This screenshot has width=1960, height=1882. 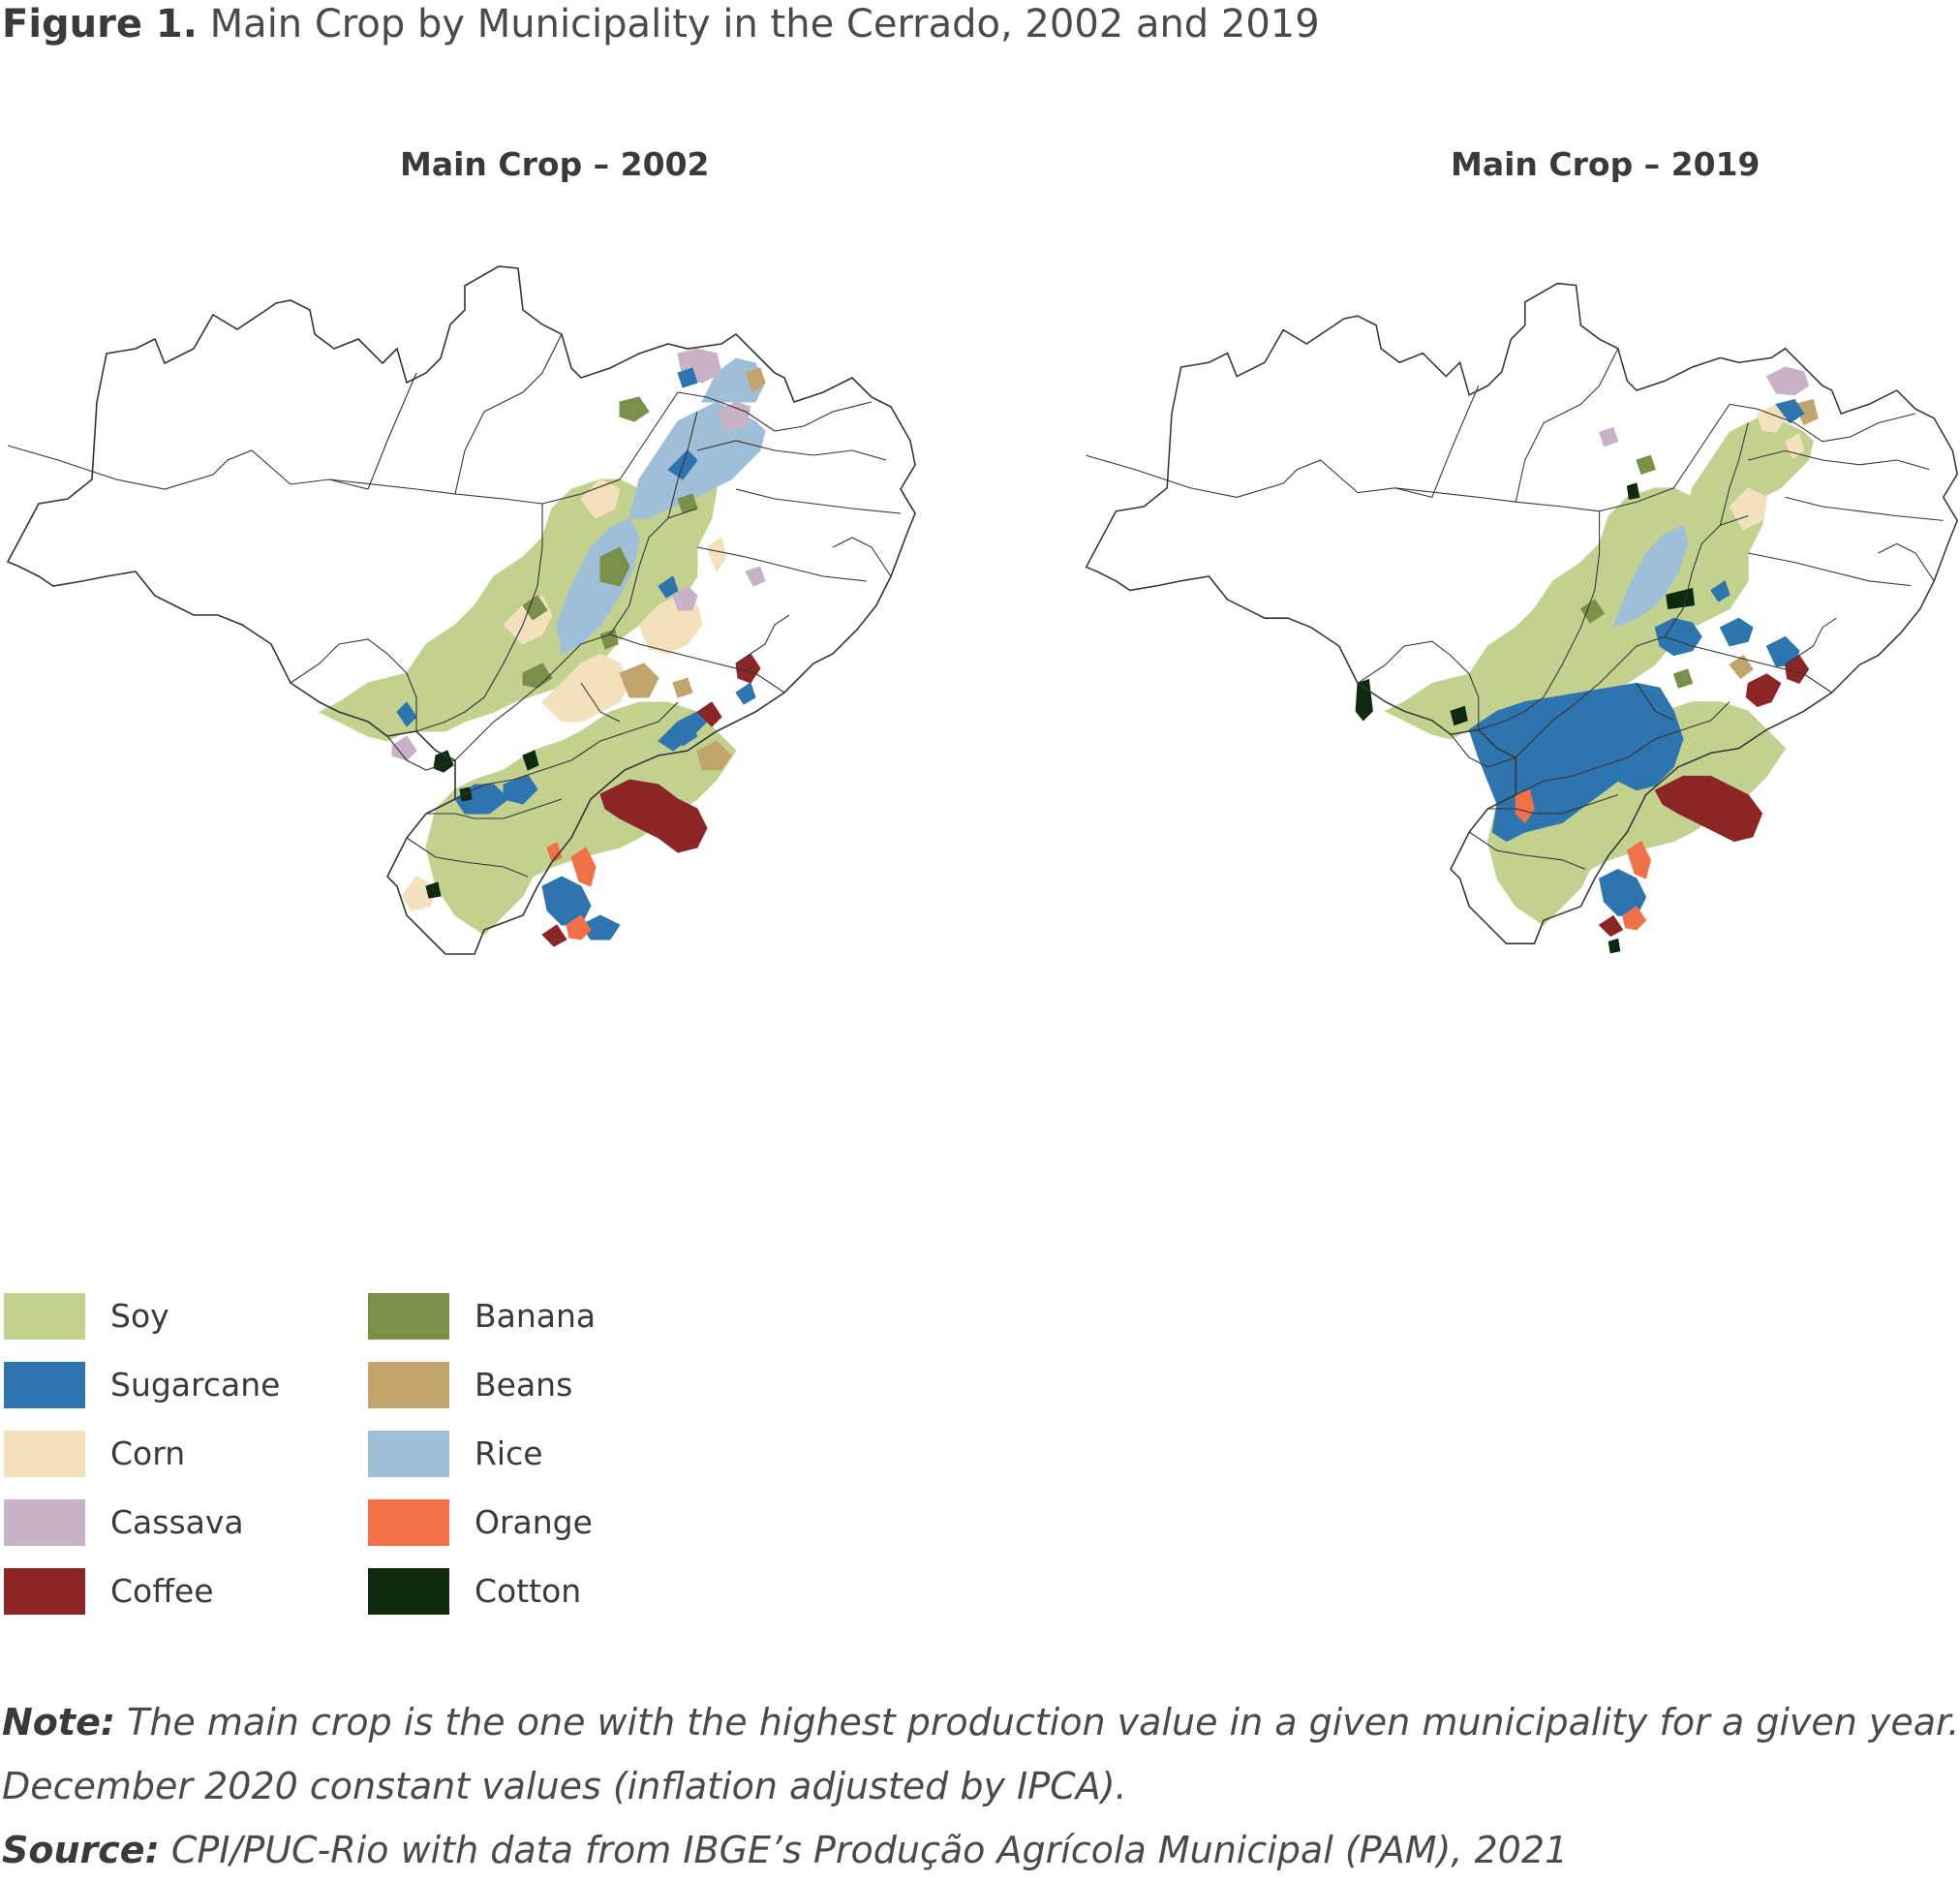 I want to click on legend-swatch-corn, so click(x=44, y=1454).